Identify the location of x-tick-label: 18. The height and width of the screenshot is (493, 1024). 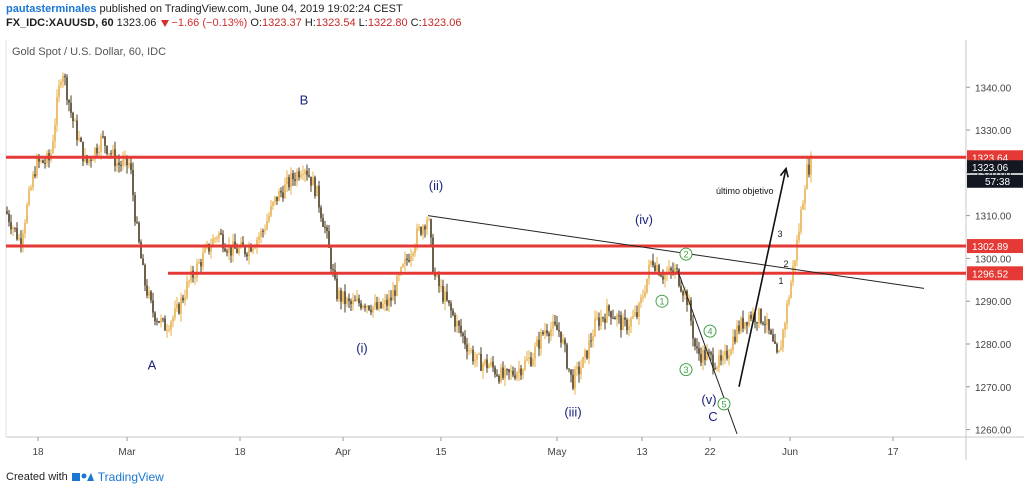
(38, 452).